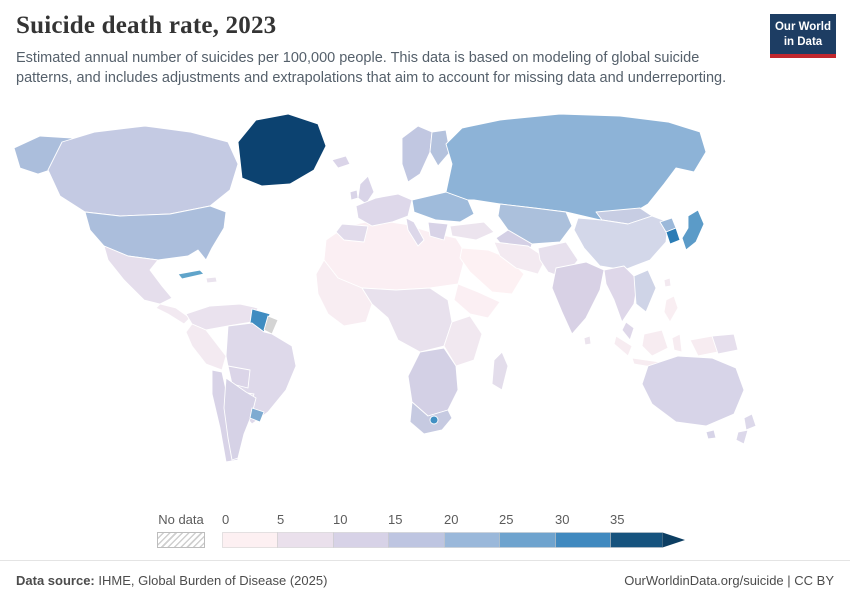  Describe the element at coordinates (366, 190) in the screenshot. I see `map-region-united-kingdom` at that location.